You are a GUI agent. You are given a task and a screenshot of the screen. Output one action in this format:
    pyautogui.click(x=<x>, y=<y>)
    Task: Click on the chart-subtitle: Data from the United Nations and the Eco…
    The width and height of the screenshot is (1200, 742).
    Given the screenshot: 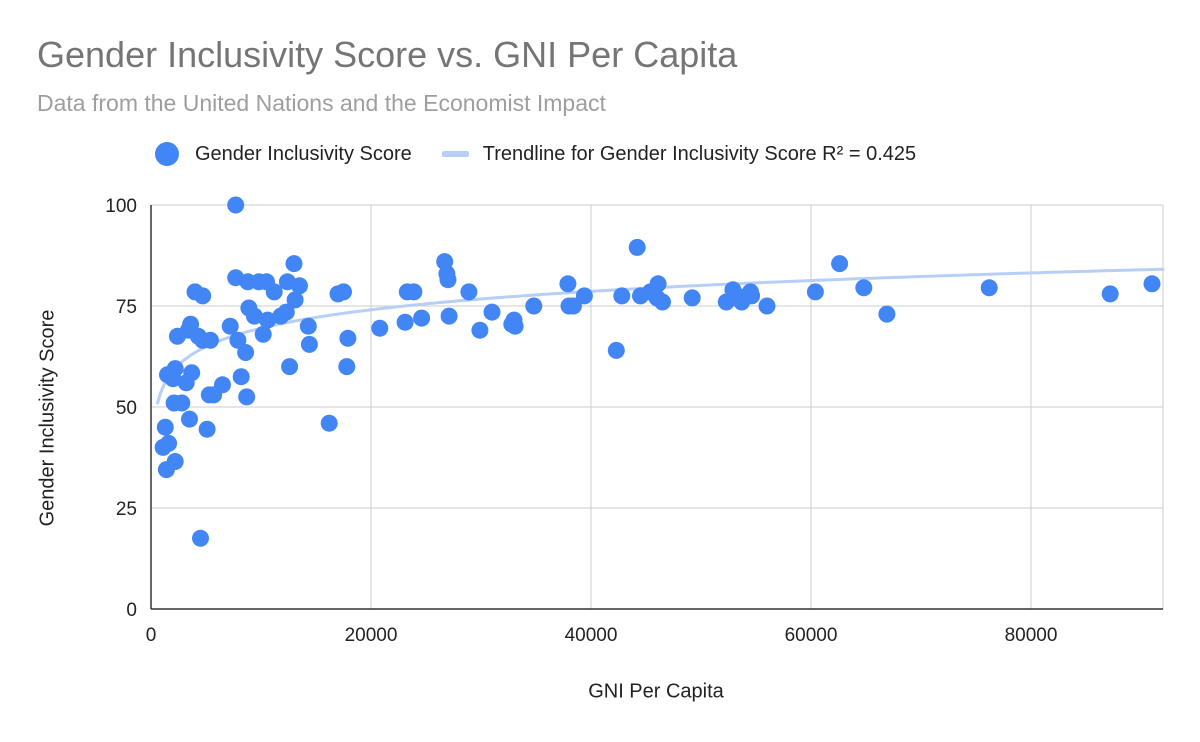 What is the action you would take?
    pyautogui.click(x=321, y=103)
    